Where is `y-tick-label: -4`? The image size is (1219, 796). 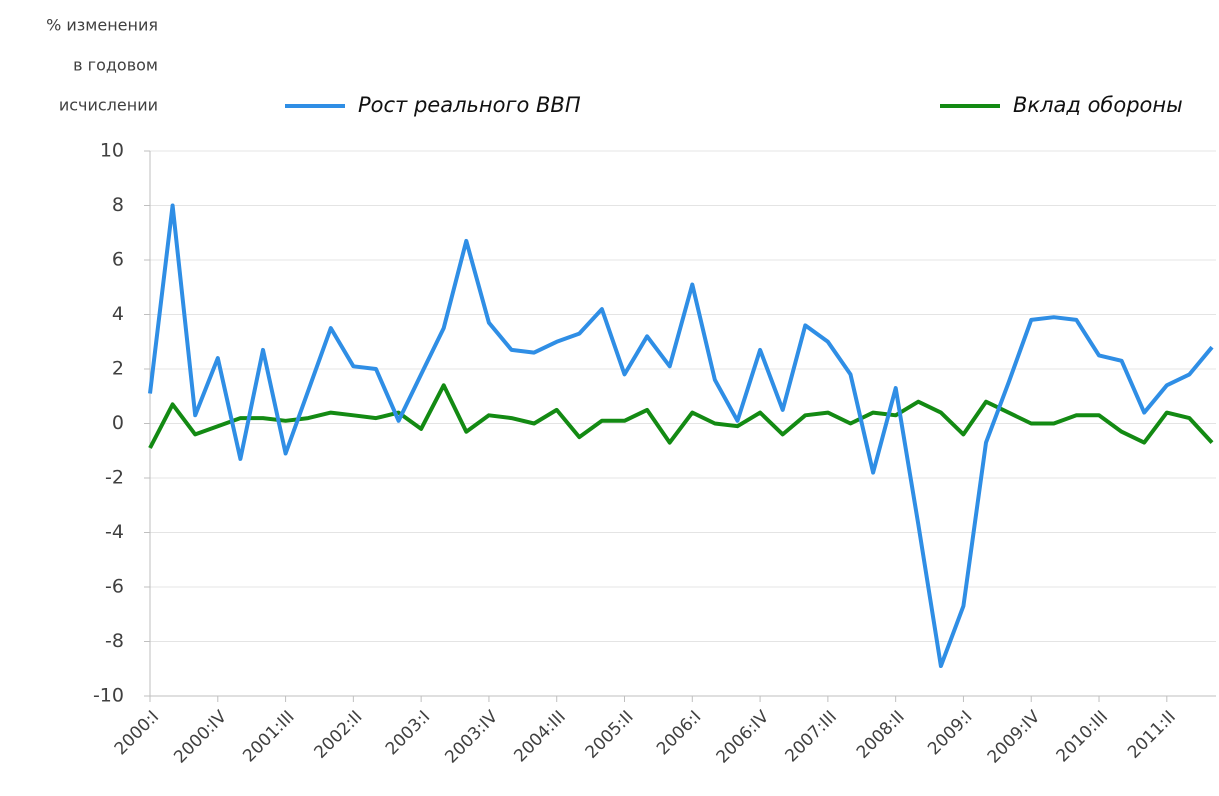
y-tick-label: -4 is located at coordinates (114, 532).